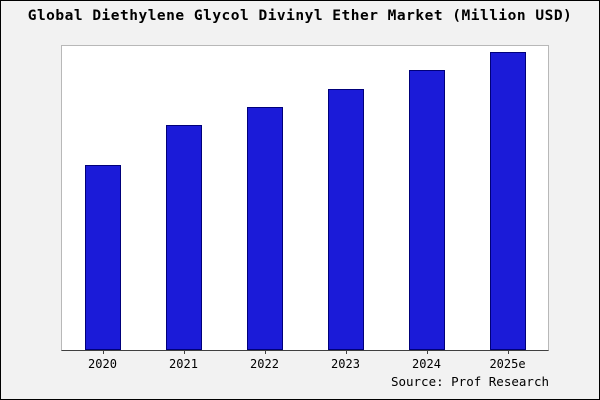 Image resolution: width=600 pixels, height=400 pixels. What do you see at coordinates (345, 219) in the screenshot?
I see `bar-2023` at bounding box center [345, 219].